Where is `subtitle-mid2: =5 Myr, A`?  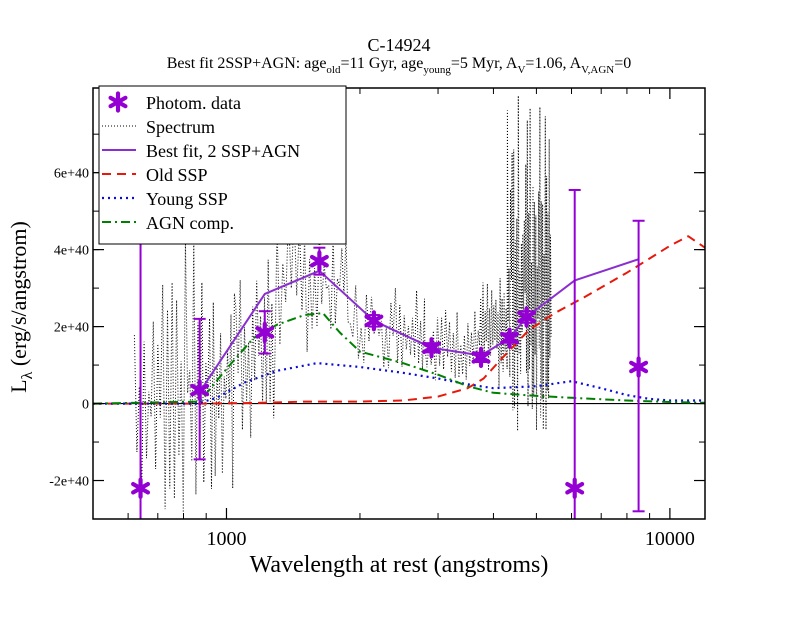
subtitle-mid2: =5 Myr, A is located at coordinates (484, 63).